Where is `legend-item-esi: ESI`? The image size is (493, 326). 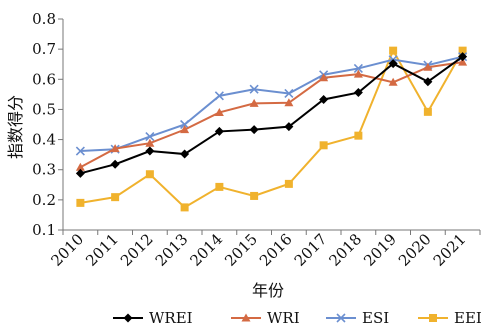 legend-item-esi: ESI is located at coordinates (357, 317).